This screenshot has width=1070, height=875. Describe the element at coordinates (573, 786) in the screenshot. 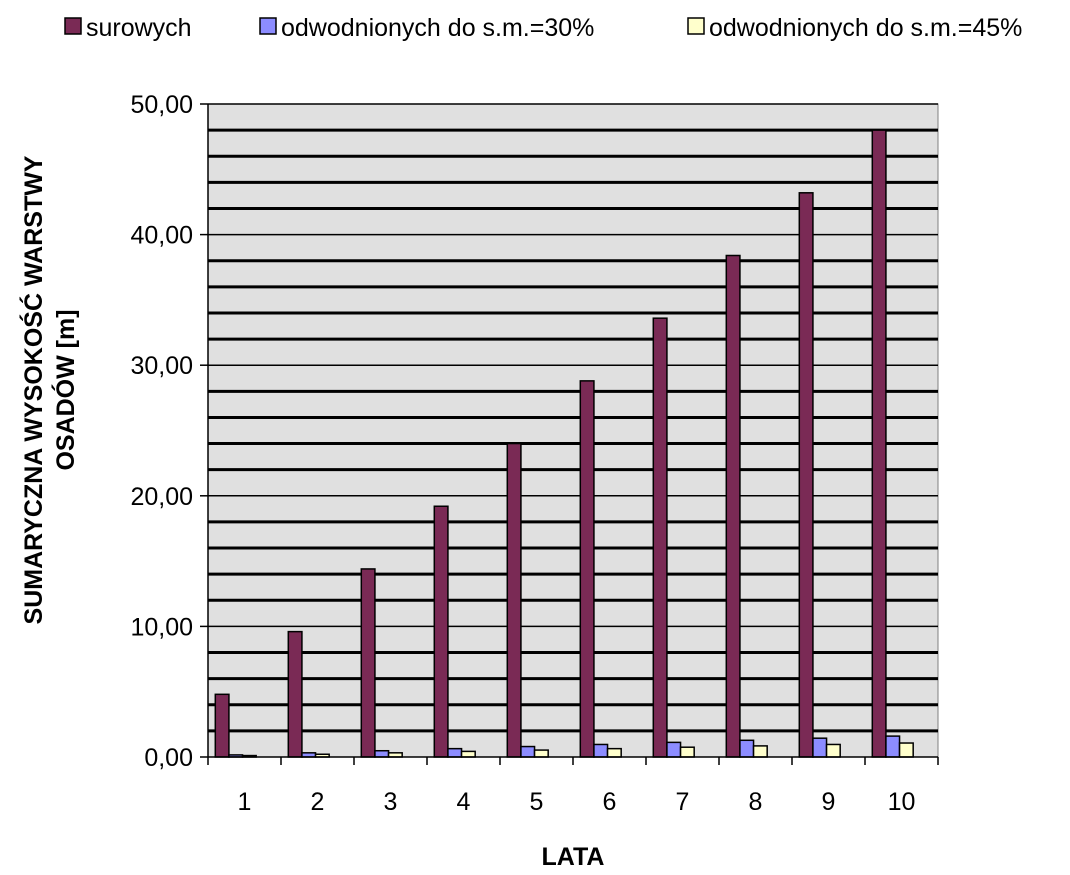

I see `x-tick-labels: 1 2 3 4 5 6 7 8 9 10` at that location.